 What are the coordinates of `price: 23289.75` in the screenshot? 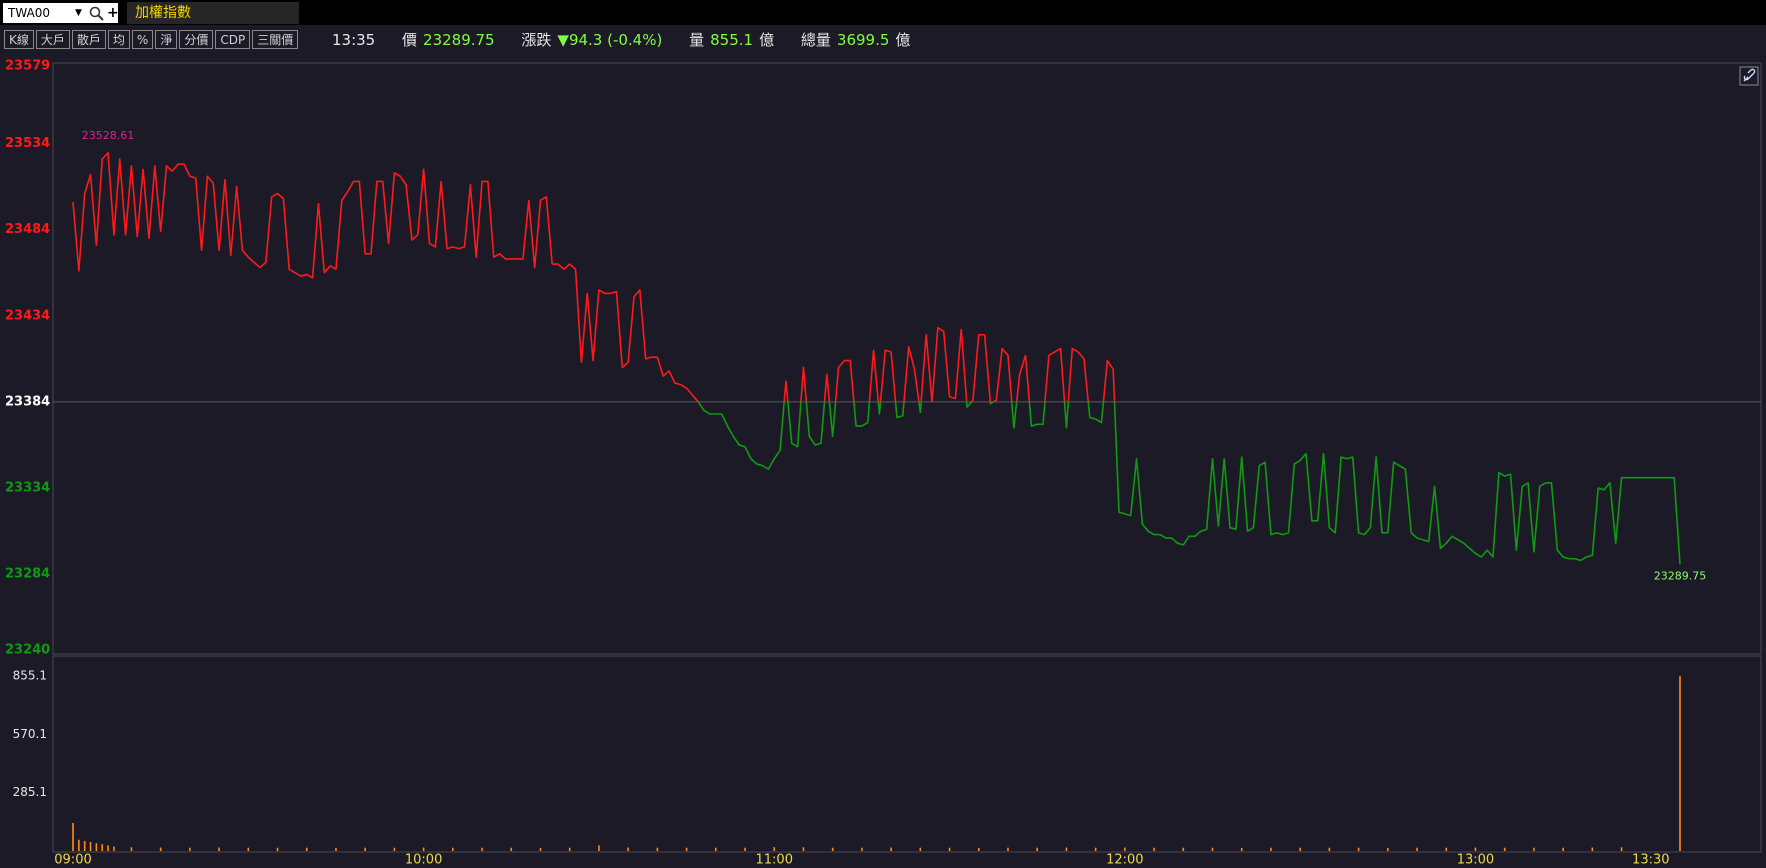 It's located at (459, 40).